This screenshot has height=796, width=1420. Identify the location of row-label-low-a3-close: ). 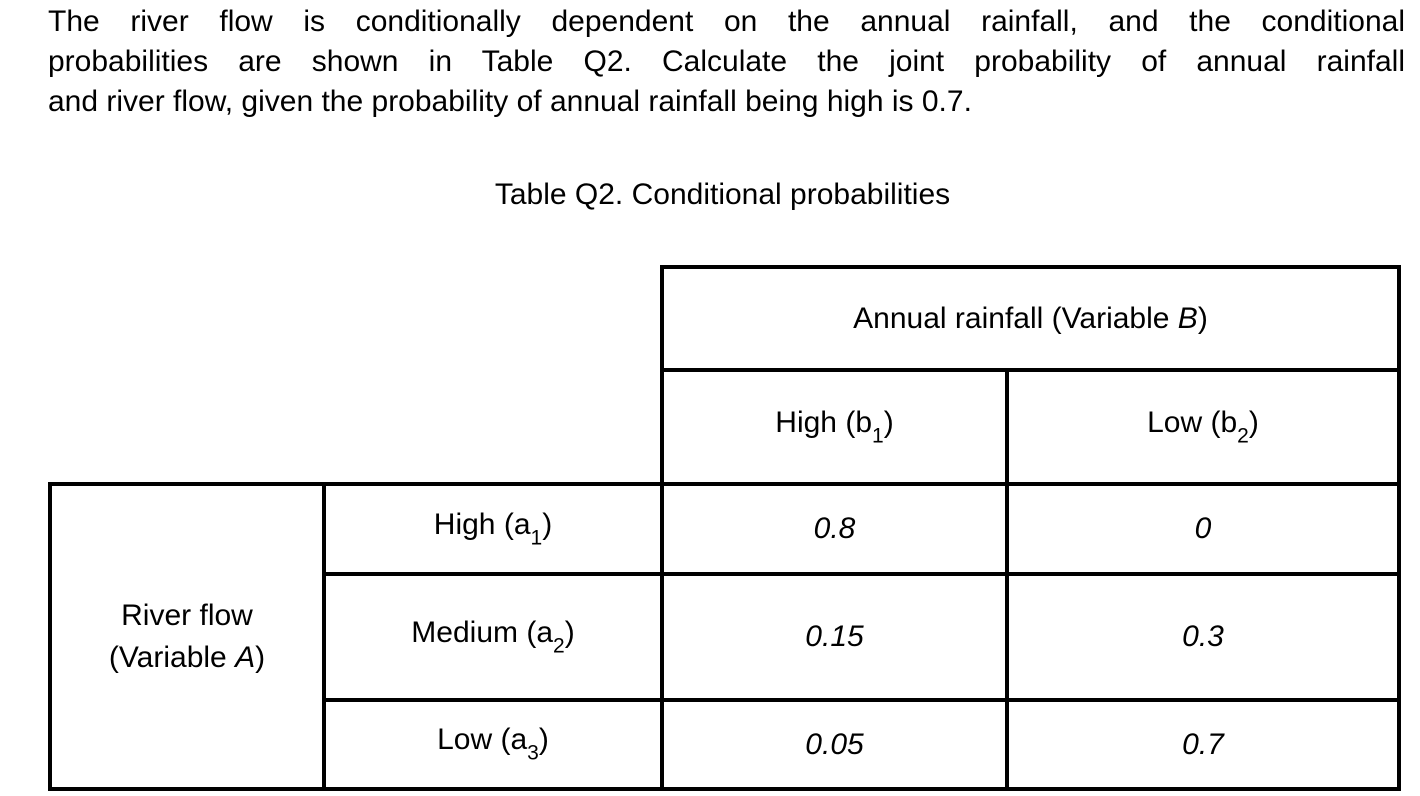
(543, 740).